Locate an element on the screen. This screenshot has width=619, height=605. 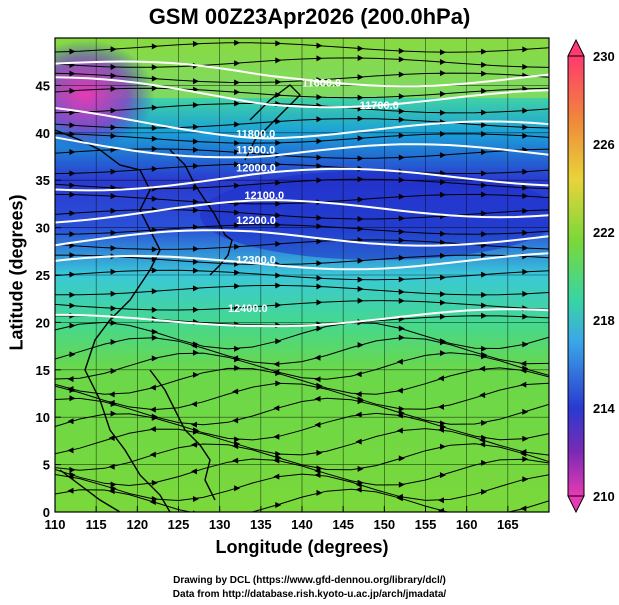
y-tick-label: 0 is located at coordinates (46, 512).